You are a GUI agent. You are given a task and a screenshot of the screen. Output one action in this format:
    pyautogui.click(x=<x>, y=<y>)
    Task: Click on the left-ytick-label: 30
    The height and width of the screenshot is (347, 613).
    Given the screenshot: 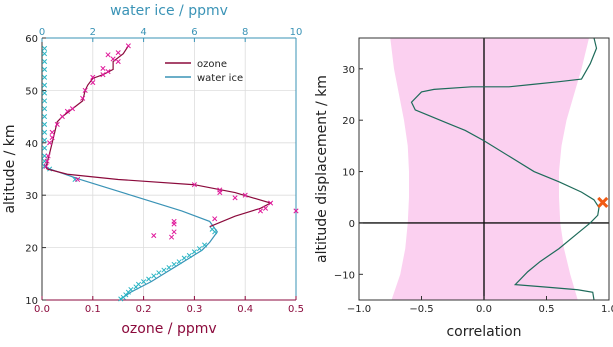 What is the action you would take?
    pyautogui.click(x=31, y=196)
    